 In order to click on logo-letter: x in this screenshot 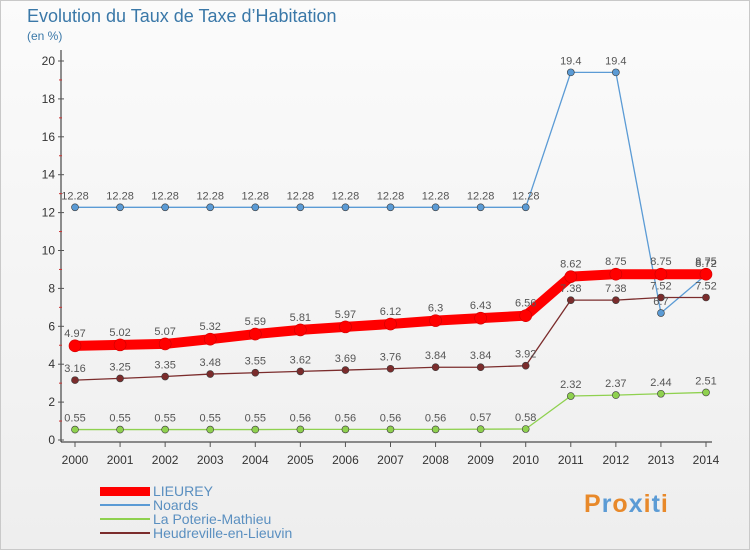, I will do `click(636, 504)`.